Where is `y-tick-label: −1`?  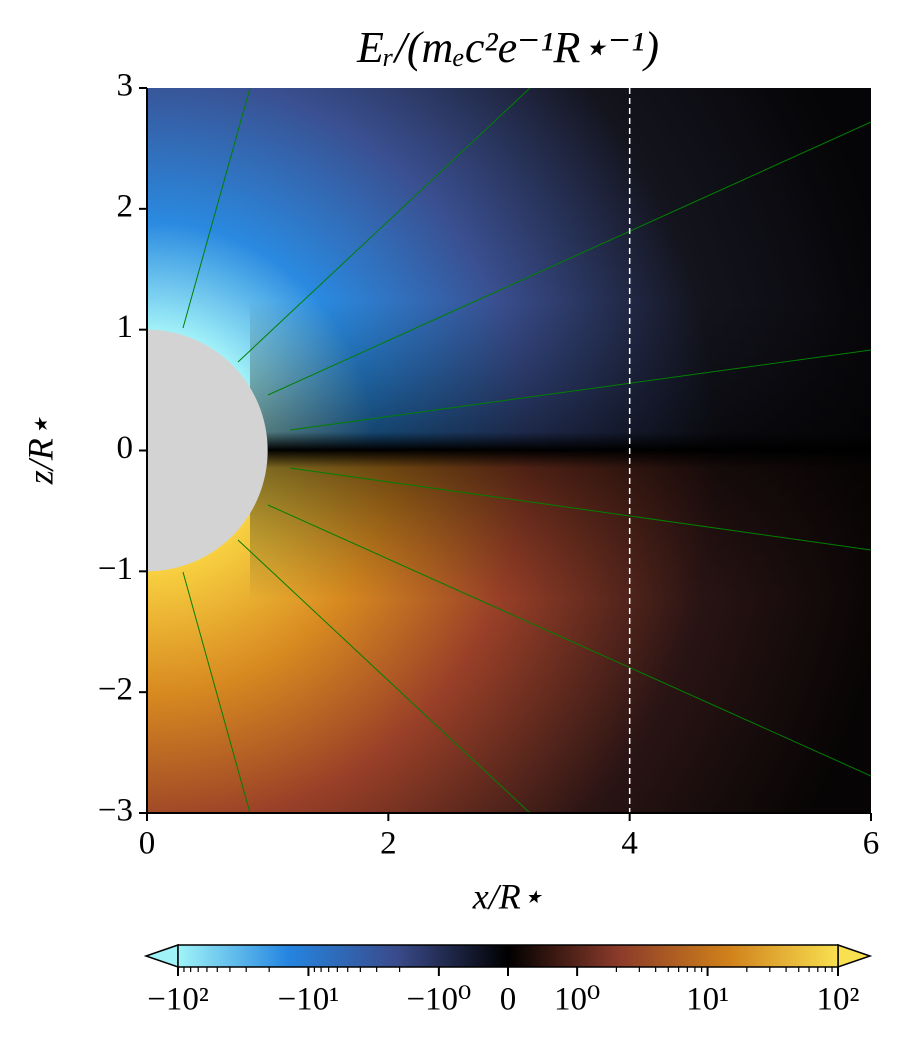
y-tick-label: −1 is located at coordinates (115, 569).